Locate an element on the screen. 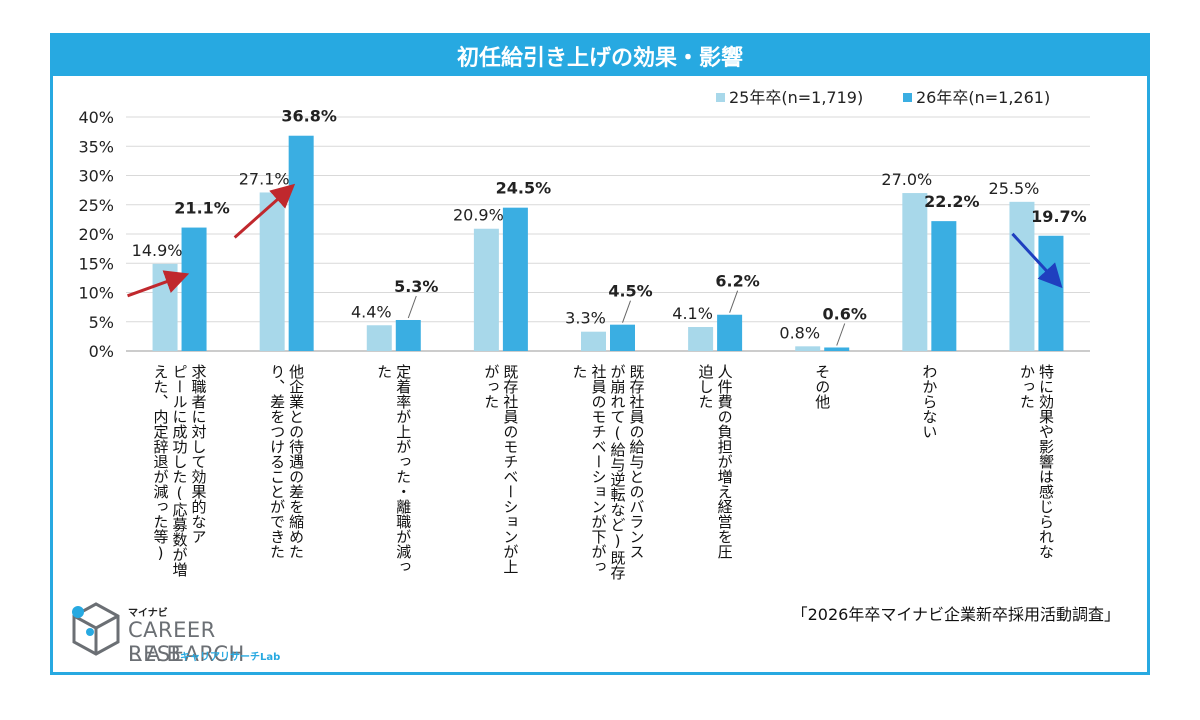 The width and height of the screenshot is (1200, 720). data-label-s1-c7: 22.2% is located at coordinates (952, 201).